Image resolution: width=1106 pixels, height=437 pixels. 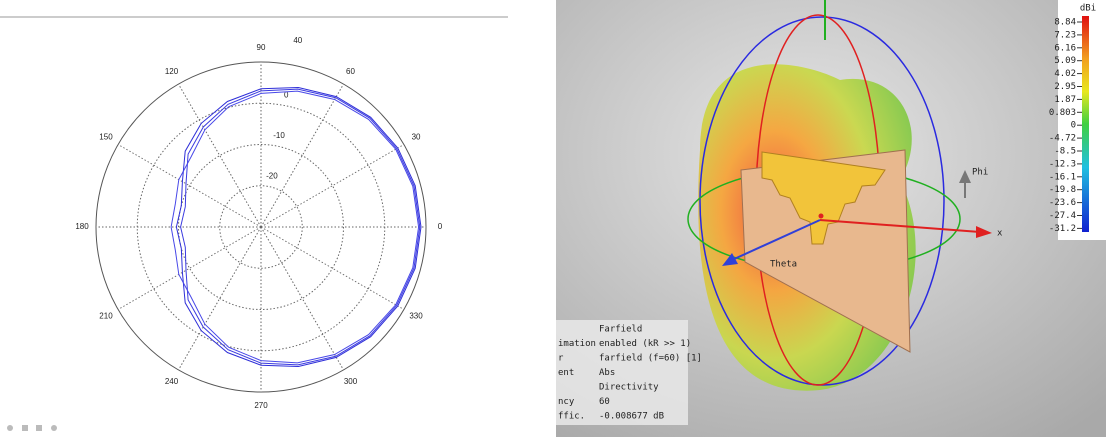 I want to click on r-tick-label: -20, so click(x=272, y=176).